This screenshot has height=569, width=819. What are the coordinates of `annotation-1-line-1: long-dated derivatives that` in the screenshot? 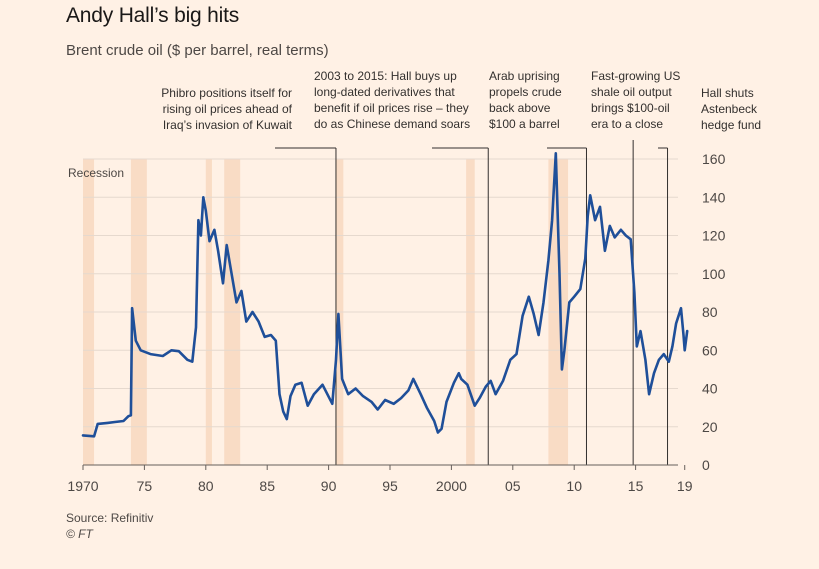 It's located at (384, 92).